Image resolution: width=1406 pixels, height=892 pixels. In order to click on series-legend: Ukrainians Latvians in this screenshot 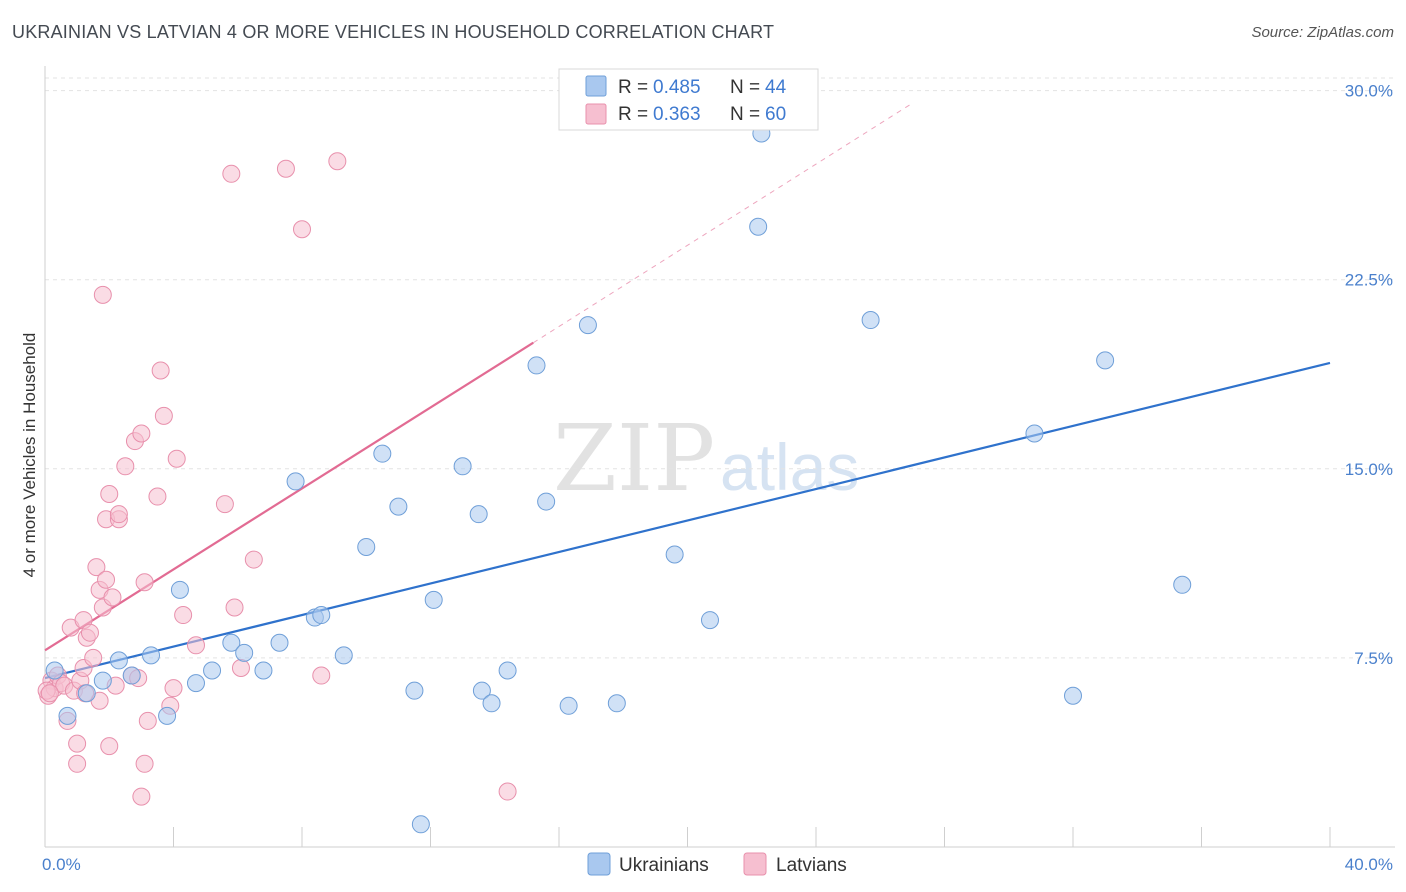, I will do `click(717, 864)`.